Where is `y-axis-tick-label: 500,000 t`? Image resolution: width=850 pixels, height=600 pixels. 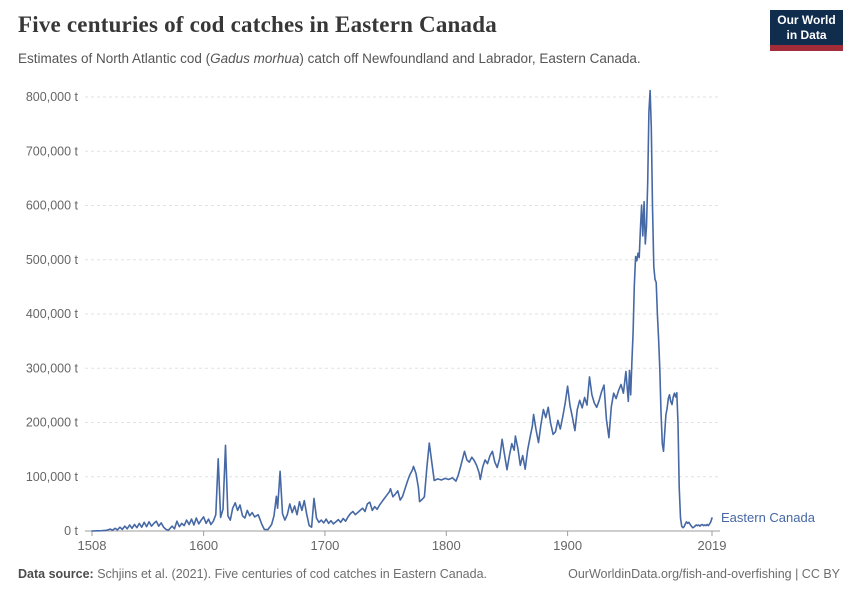
y-axis-tick-label: 500,000 t is located at coordinates (52, 260).